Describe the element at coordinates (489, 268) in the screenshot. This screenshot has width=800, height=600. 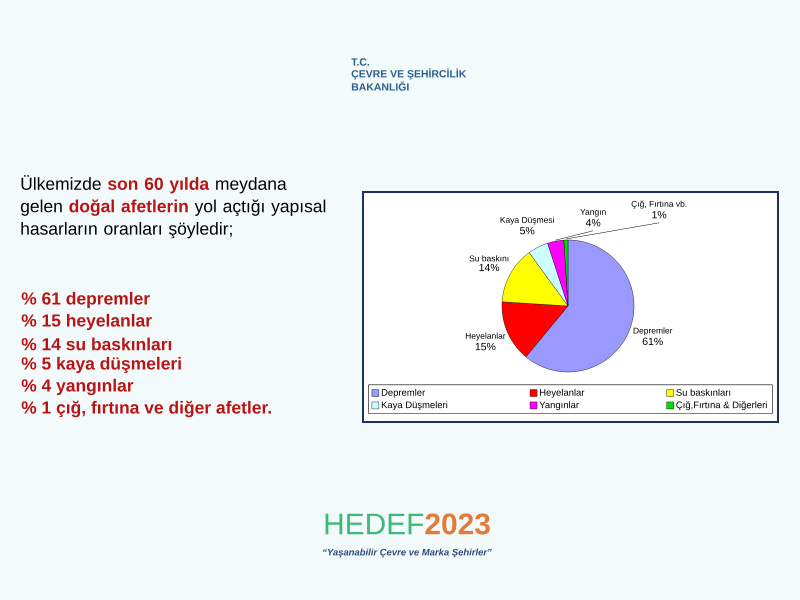
I see `data-label: 14%` at that location.